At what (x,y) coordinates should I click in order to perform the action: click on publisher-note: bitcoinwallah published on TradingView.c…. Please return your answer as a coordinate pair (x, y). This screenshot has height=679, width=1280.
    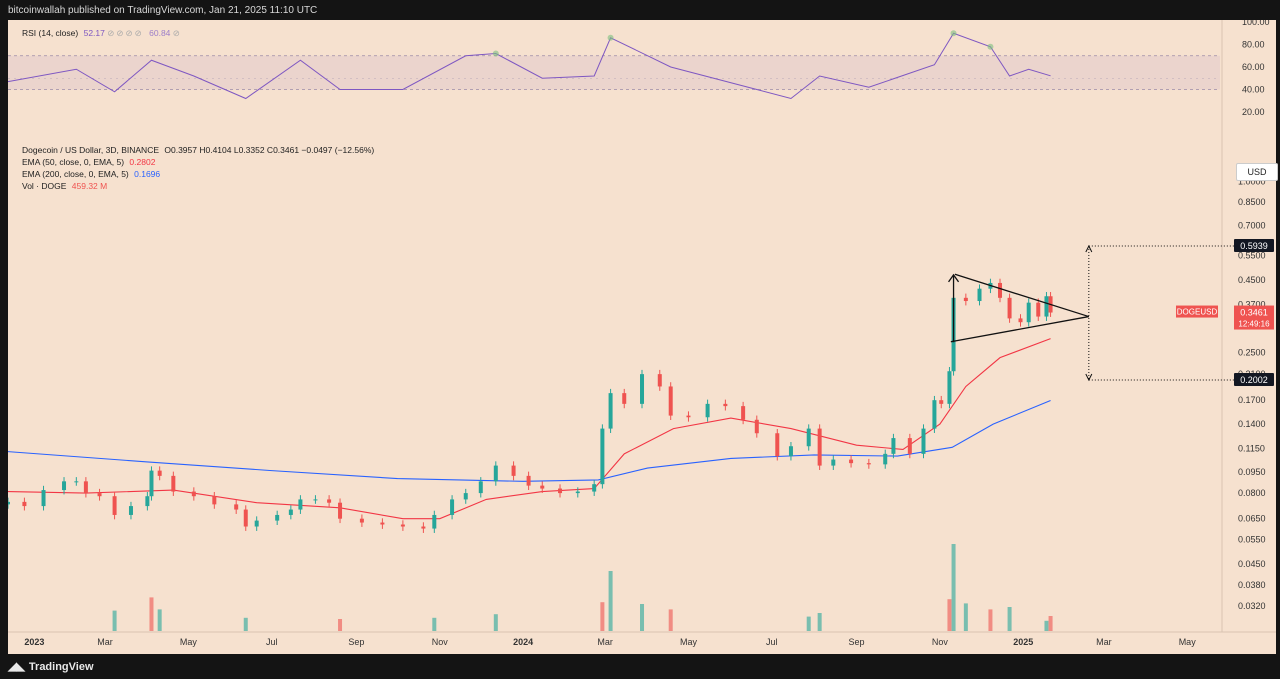
    Looking at the image, I should click on (163, 10).